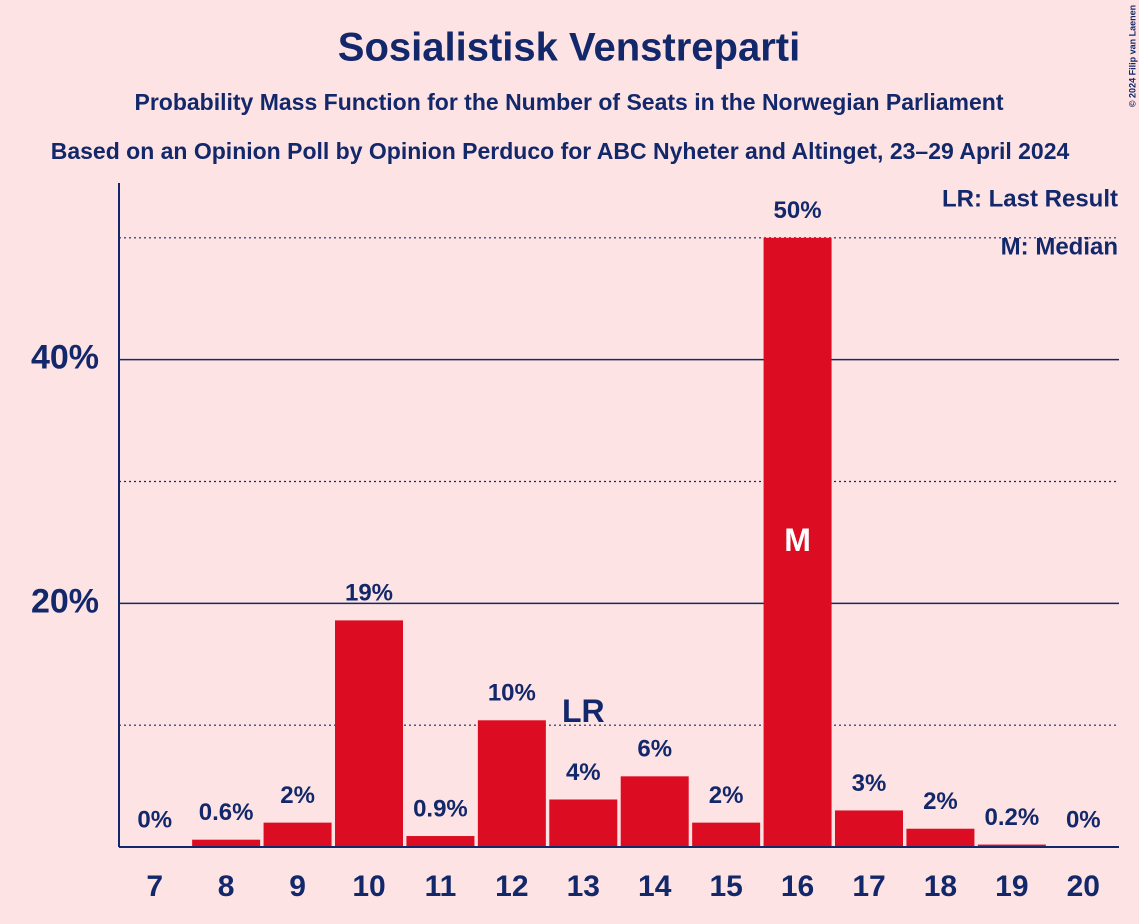  Describe the element at coordinates (65, 358) in the screenshot. I see `y-tick-label: 40%` at that location.